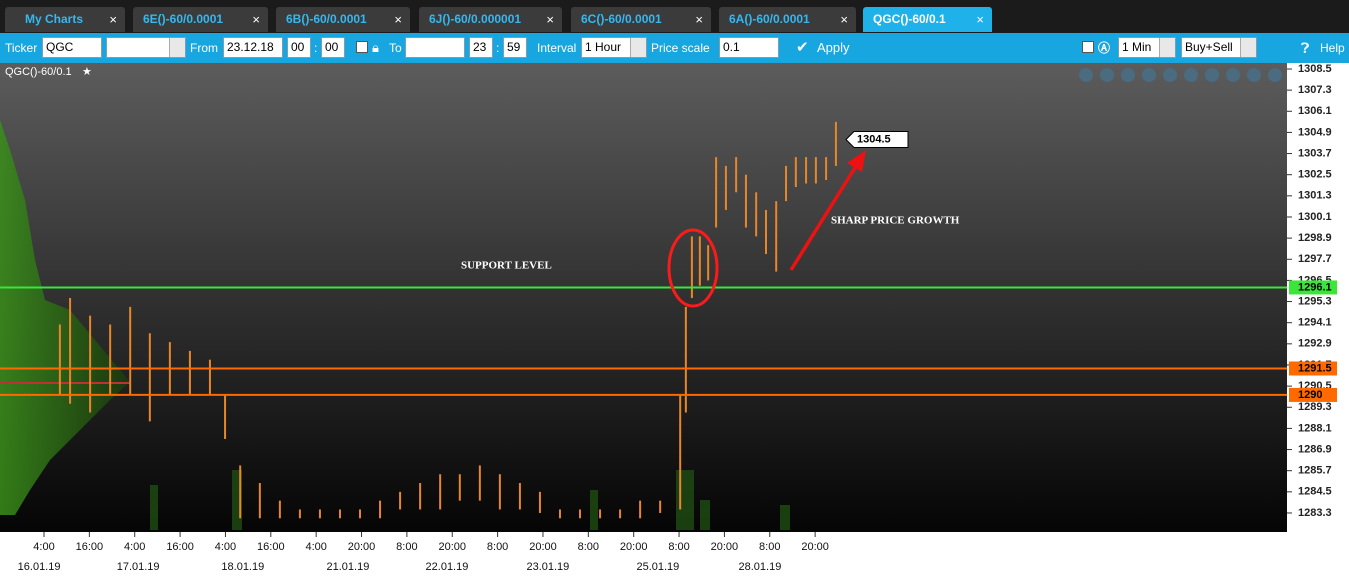 This screenshot has width=1349, height=578. I want to click on chart-title: QGC()-60/0.1, so click(38, 72).